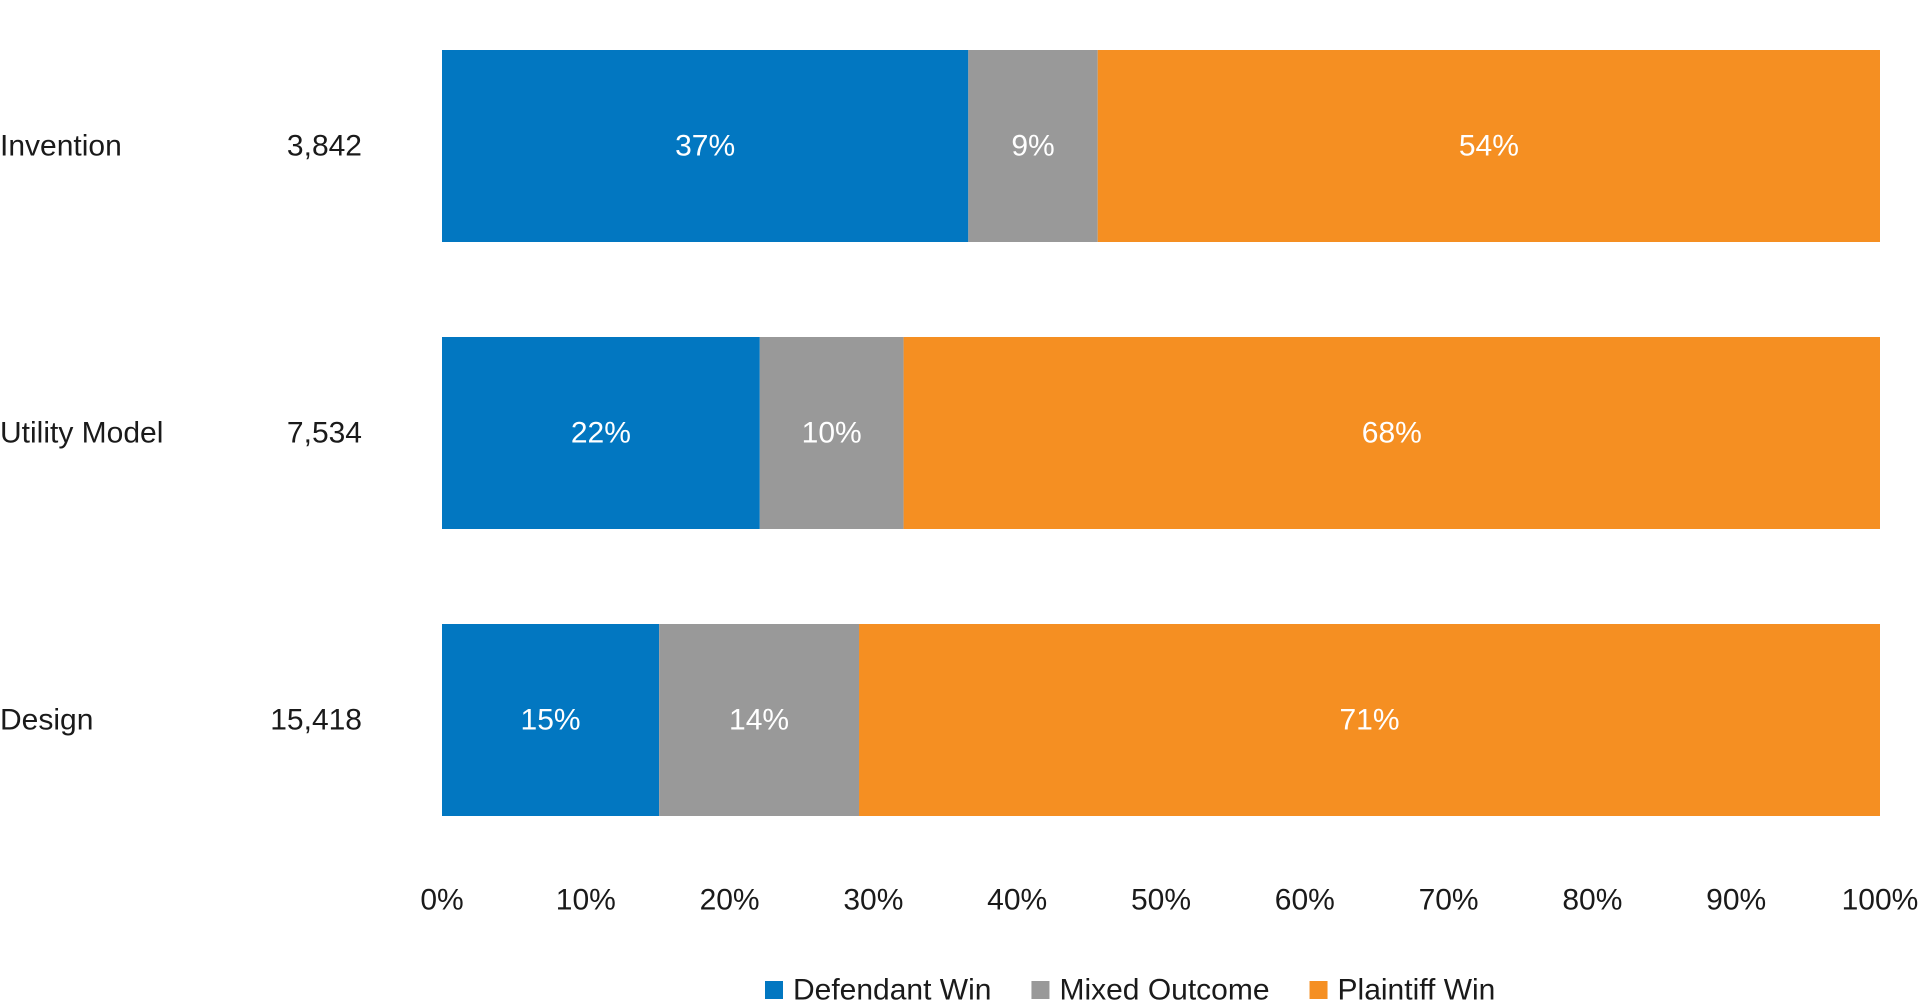  What do you see at coordinates (61, 146) in the screenshot?
I see `category-label: Invention` at bounding box center [61, 146].